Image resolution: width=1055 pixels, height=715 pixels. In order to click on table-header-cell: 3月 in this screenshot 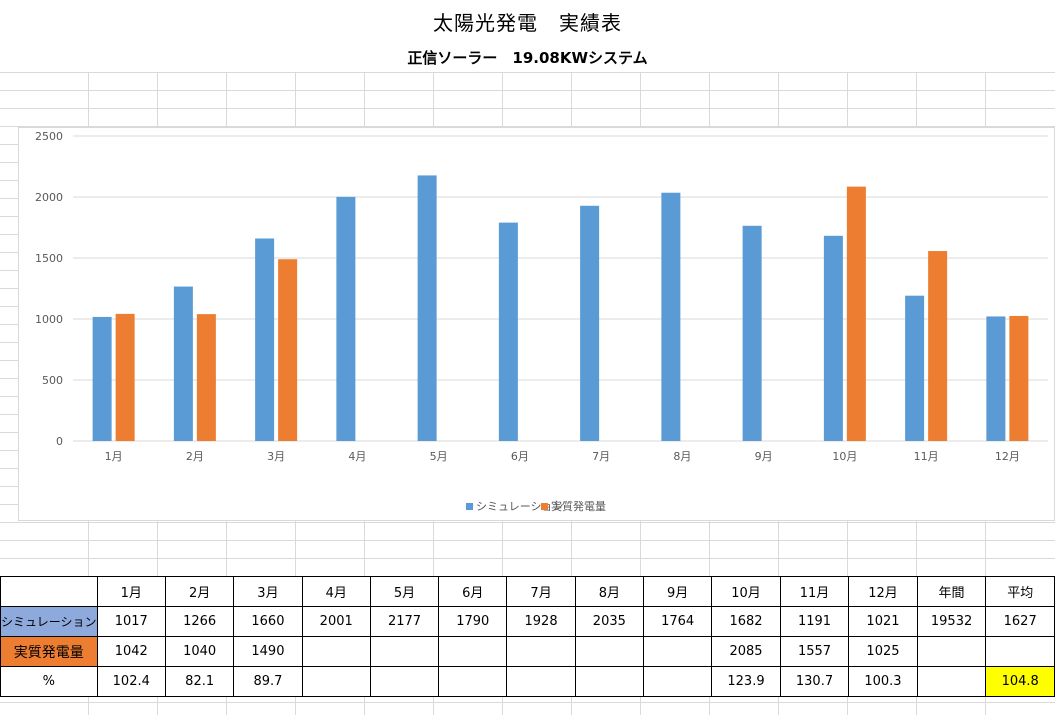, I will do `click(268, 591)`.